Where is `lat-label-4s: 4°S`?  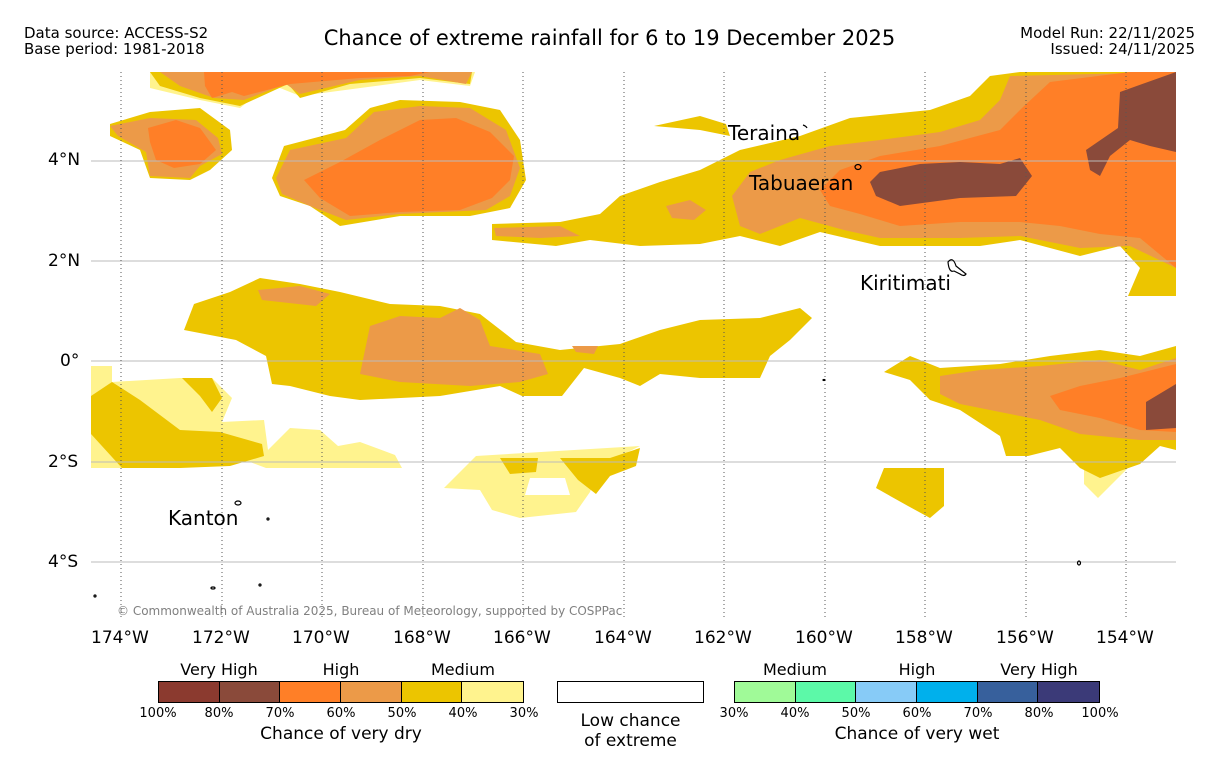
lat-label-4s: 4°S is located at coordinates (63, 562).